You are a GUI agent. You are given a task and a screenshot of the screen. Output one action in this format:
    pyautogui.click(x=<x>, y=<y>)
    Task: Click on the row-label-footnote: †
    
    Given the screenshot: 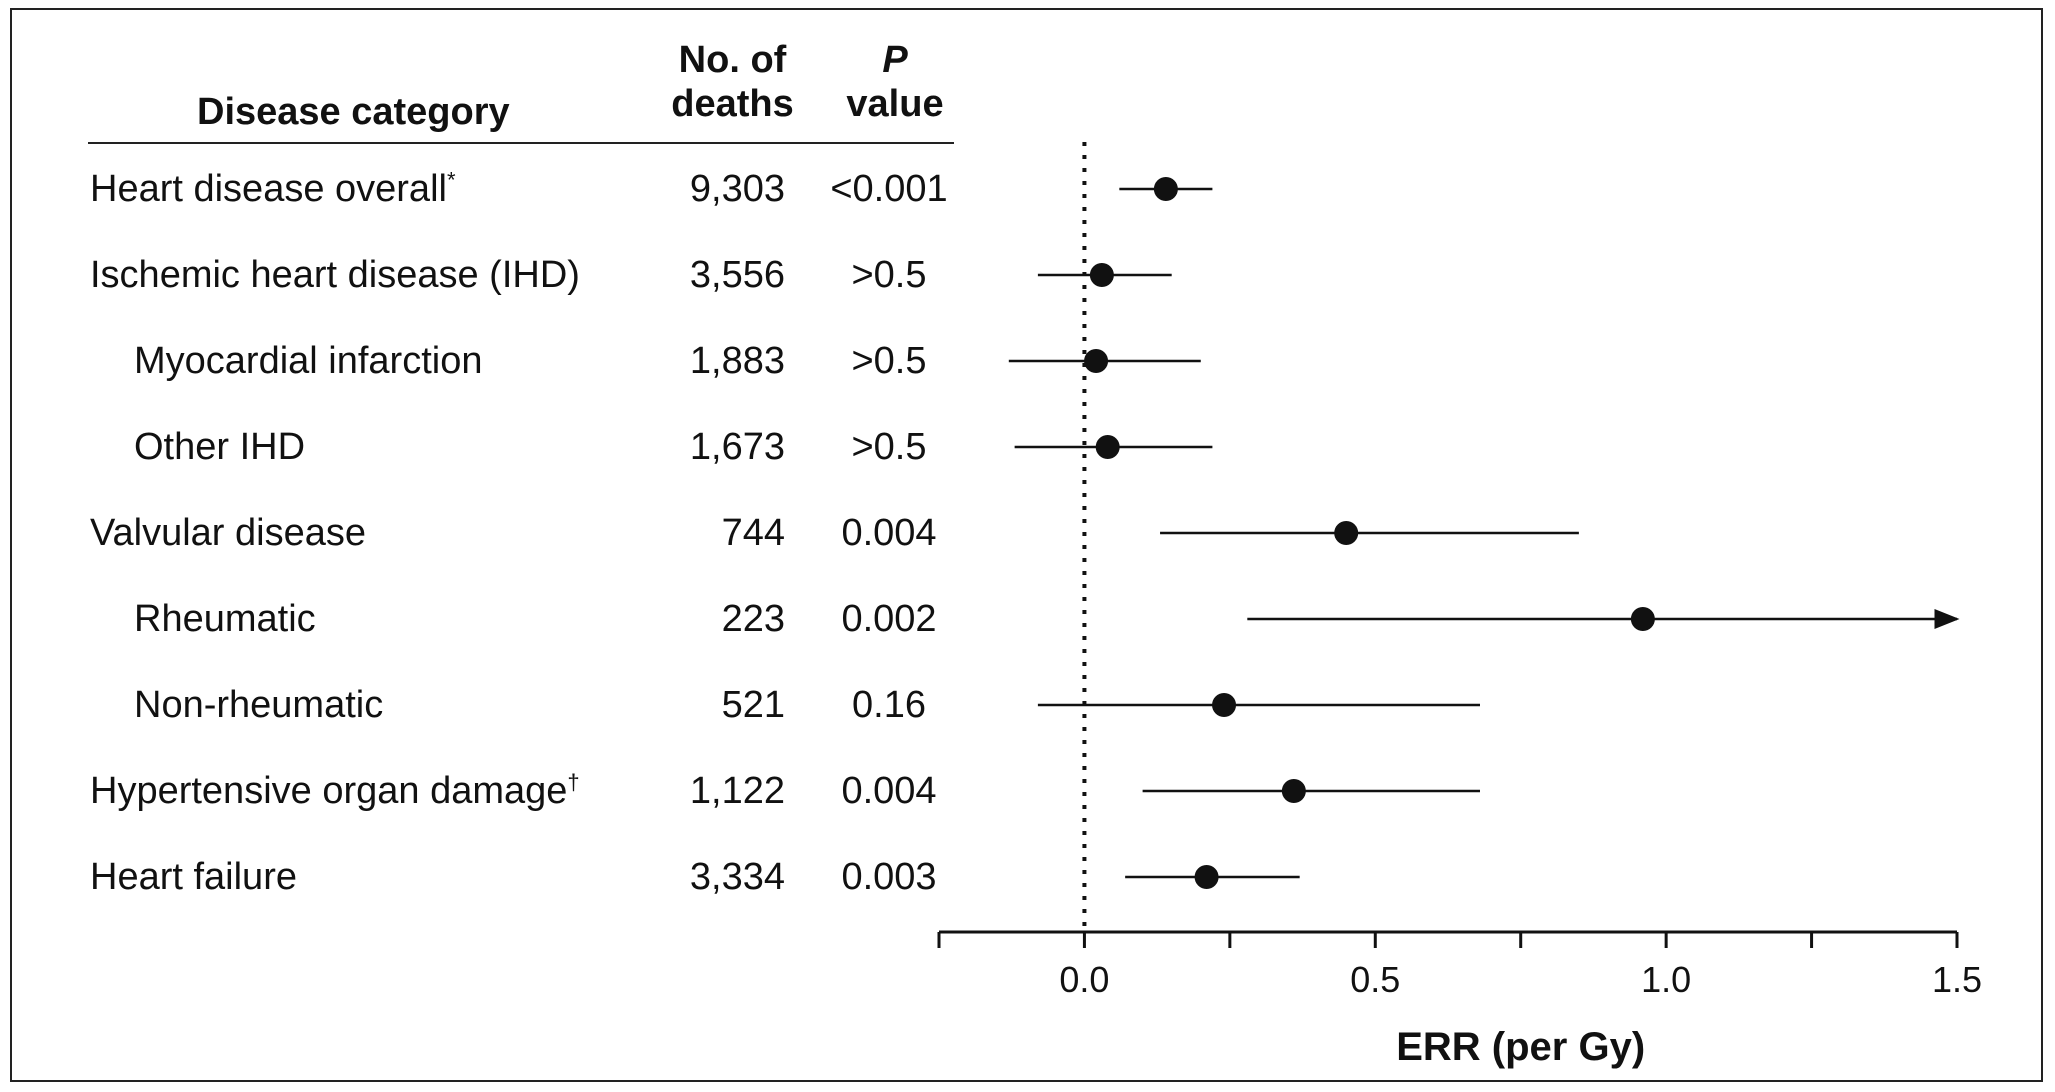 What is the action you would take?
    pyautogui.click(x=573, y=782)
    